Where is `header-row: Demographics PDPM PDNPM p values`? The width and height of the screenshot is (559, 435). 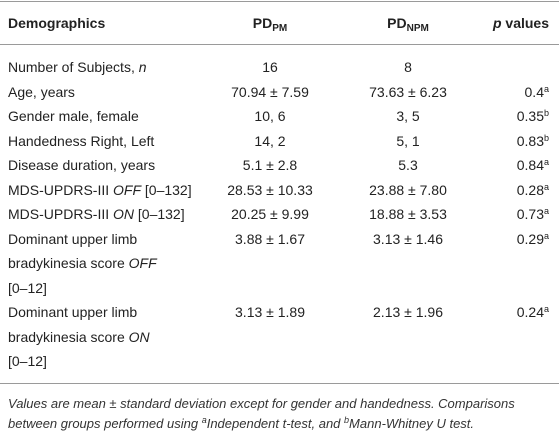
header-row: Demographics PDPM PDNPM p values is located at coordinates (279, 23).